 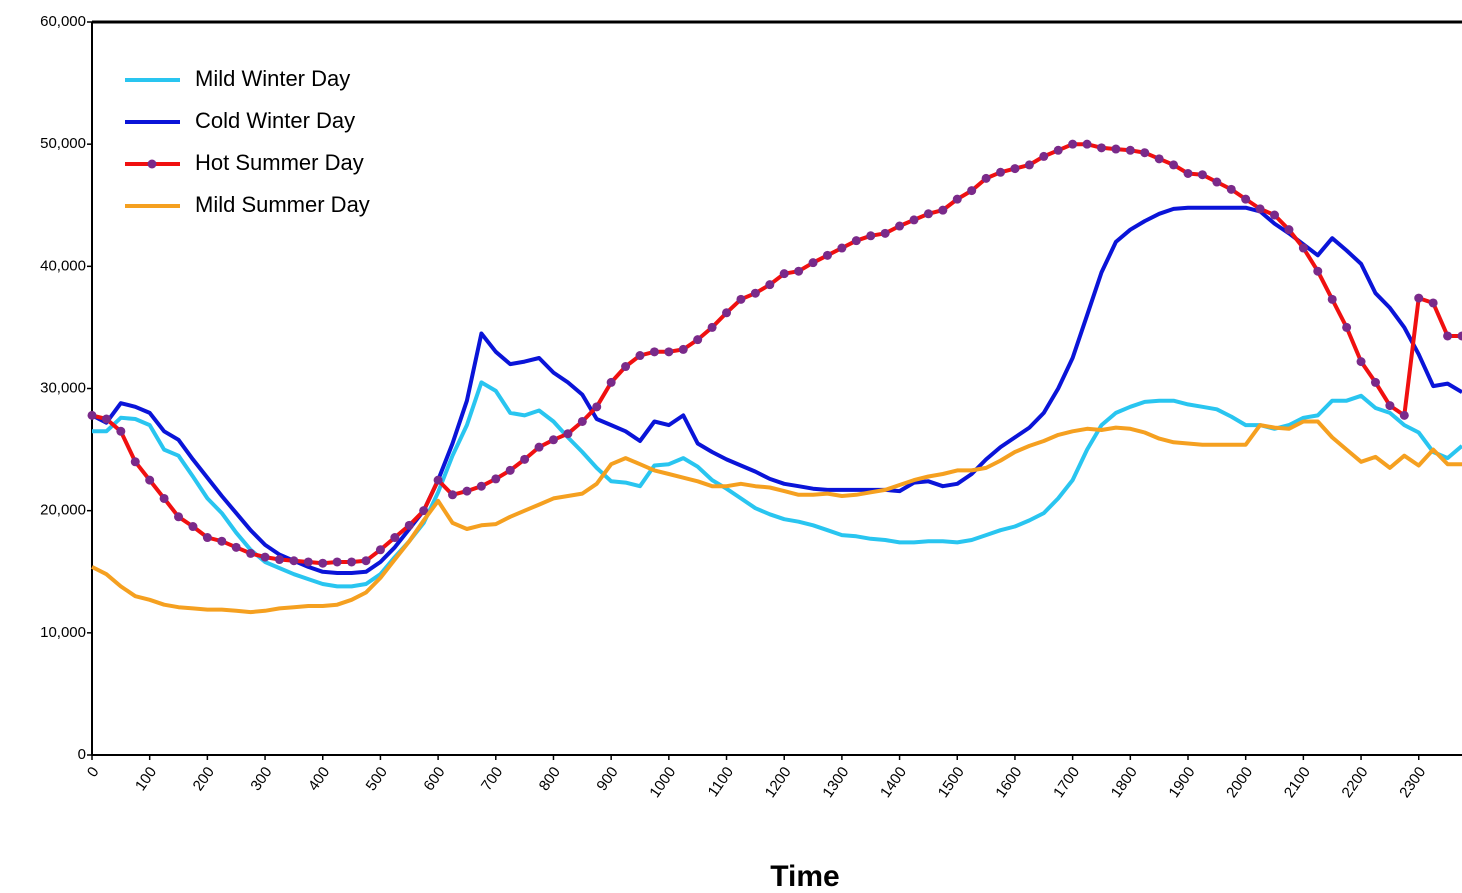 I want to click on y-tick-label: 60,000, so click(x=63, y=21).